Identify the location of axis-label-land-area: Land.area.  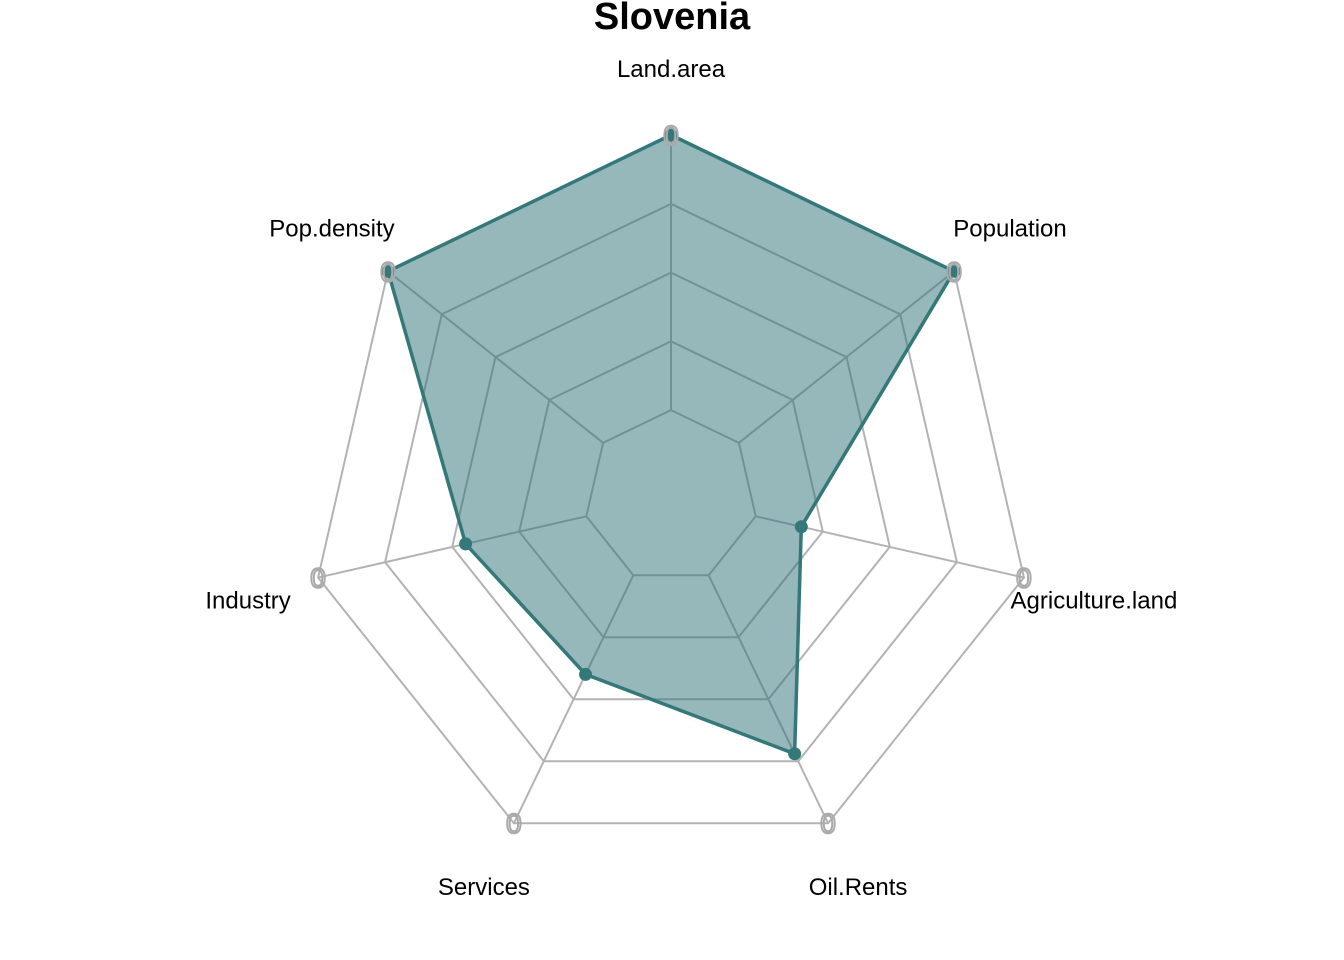
(671, 69).